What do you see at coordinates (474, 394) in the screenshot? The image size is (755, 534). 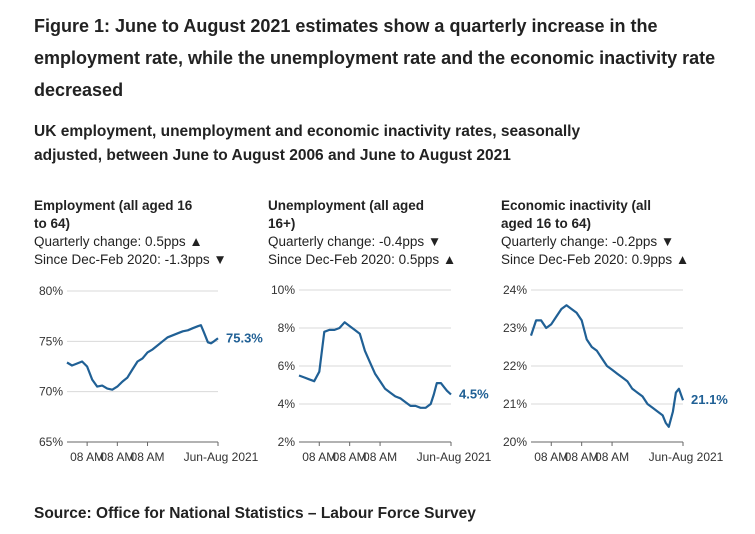 I see `unemployment-end-label: 4.5%` at bounding box center [474, 394].